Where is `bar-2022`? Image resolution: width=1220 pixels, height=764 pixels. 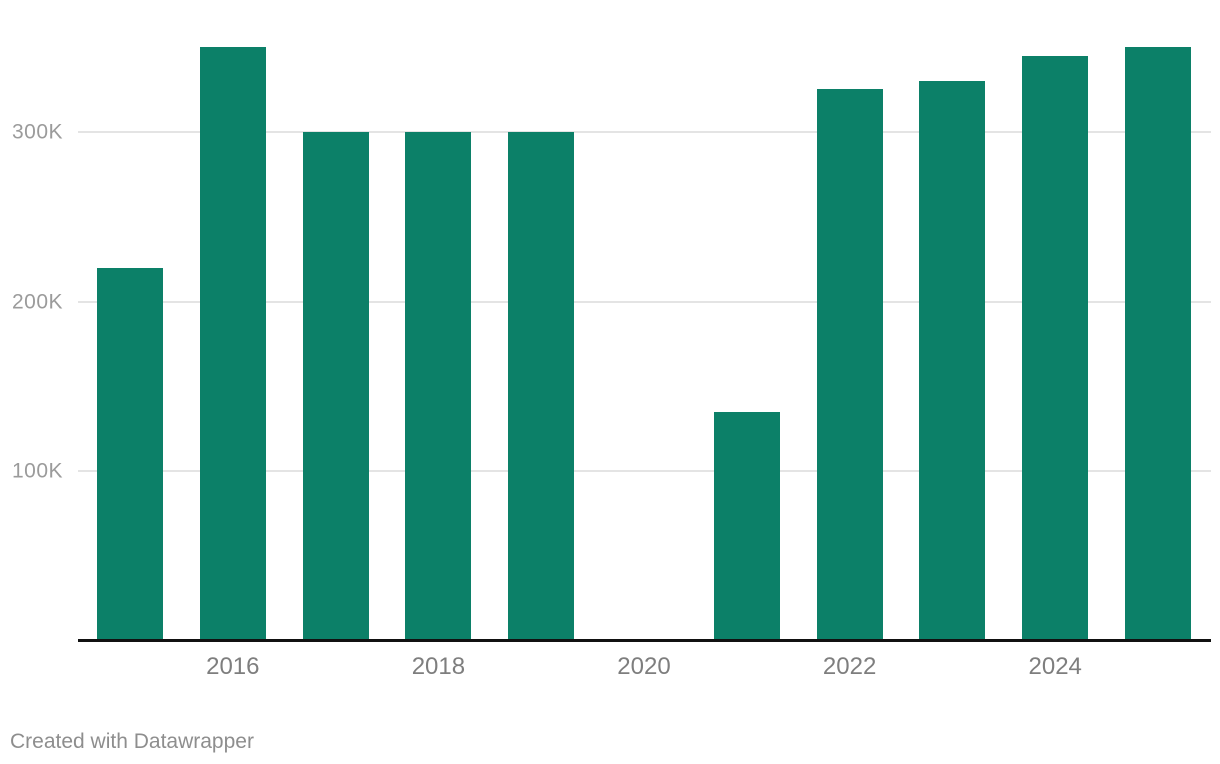
bar-2022 is located at coordinates (849, 365).